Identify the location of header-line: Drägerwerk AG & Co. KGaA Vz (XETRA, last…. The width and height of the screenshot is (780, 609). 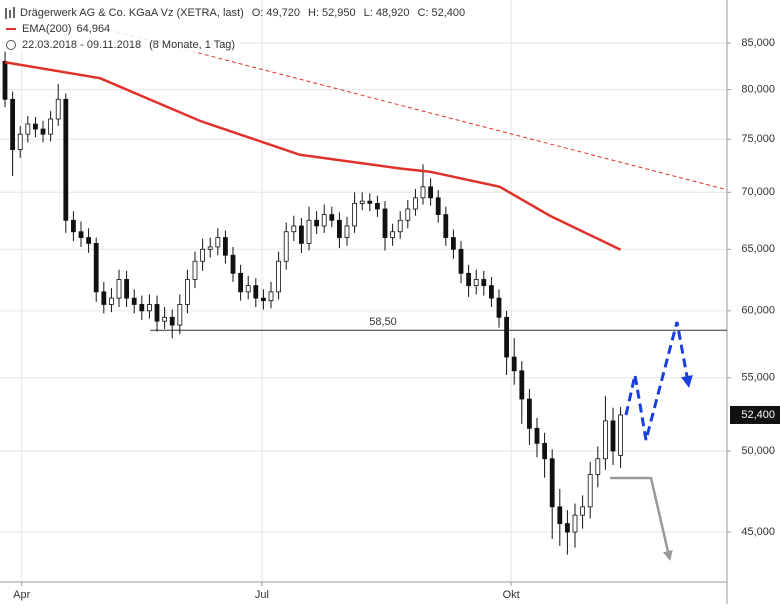
(242, 13).